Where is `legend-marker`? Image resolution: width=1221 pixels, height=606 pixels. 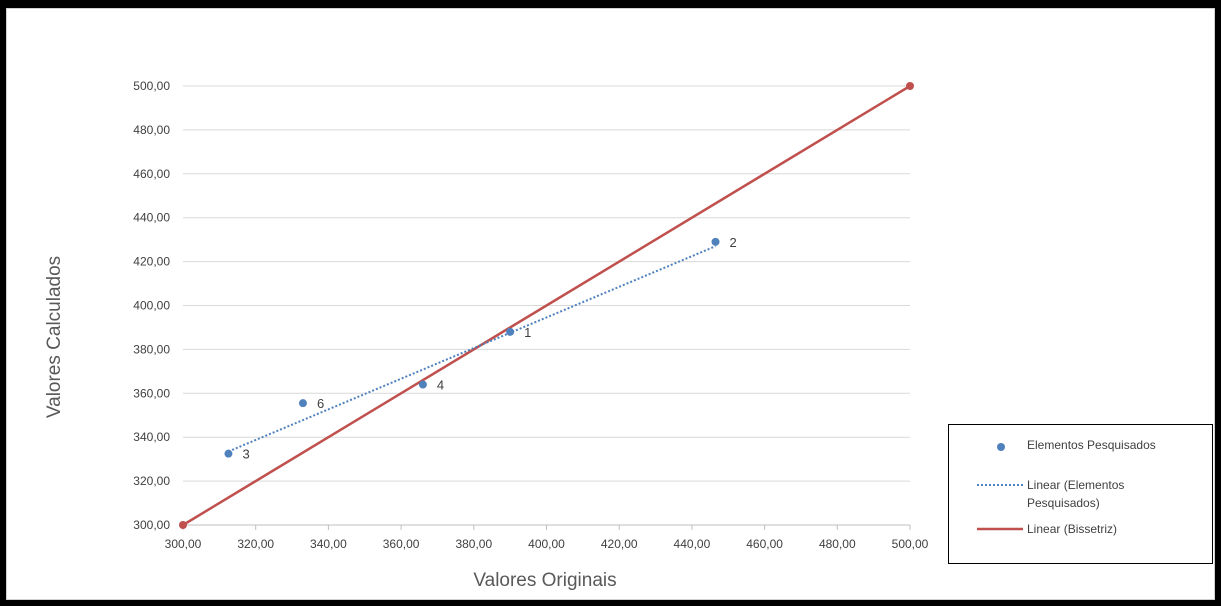
legend-marker is located at coordinates (1001, 447).